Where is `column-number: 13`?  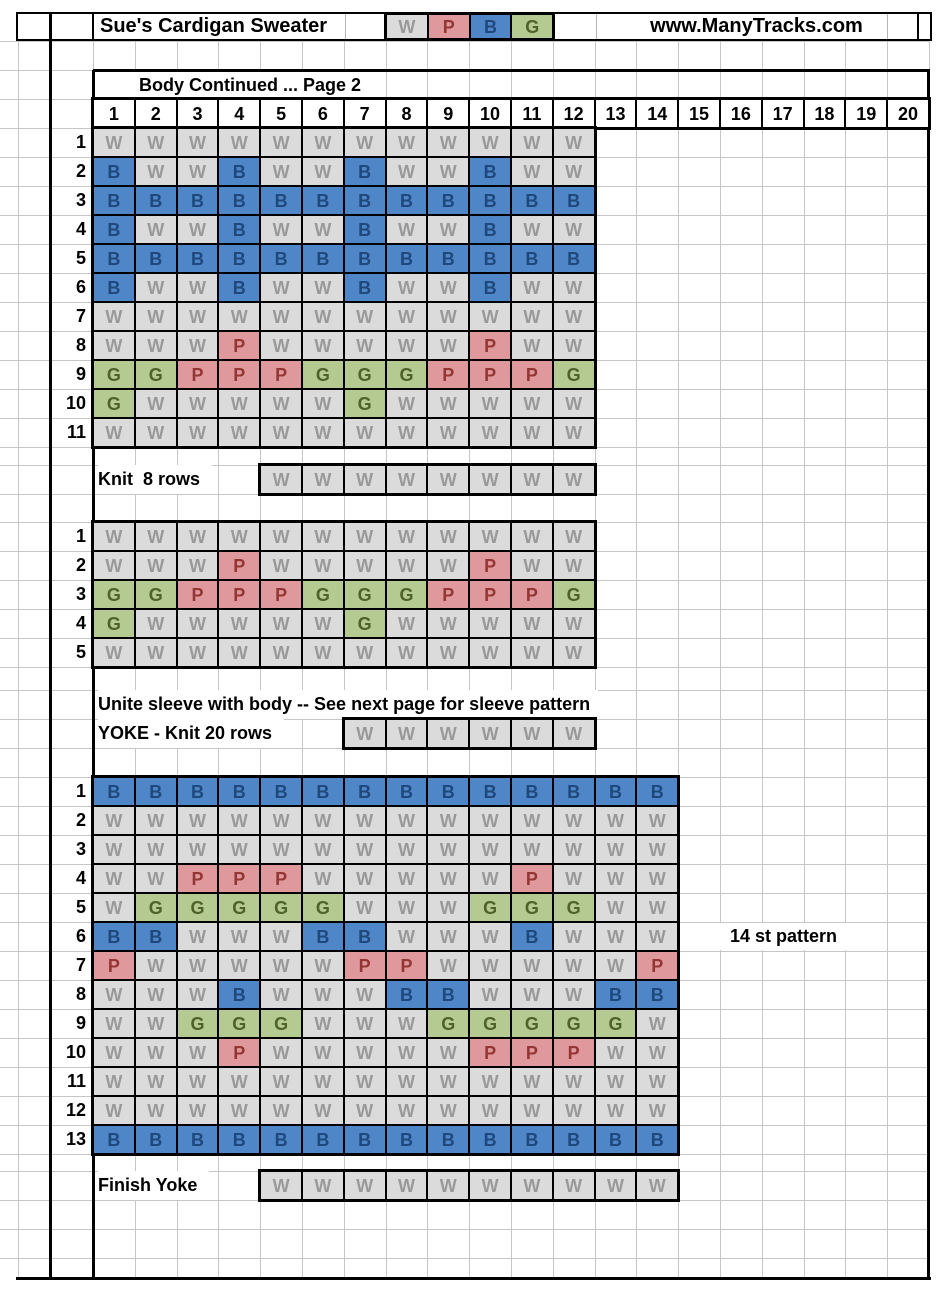
column-number: 13 is located at coordinates (615, 113).